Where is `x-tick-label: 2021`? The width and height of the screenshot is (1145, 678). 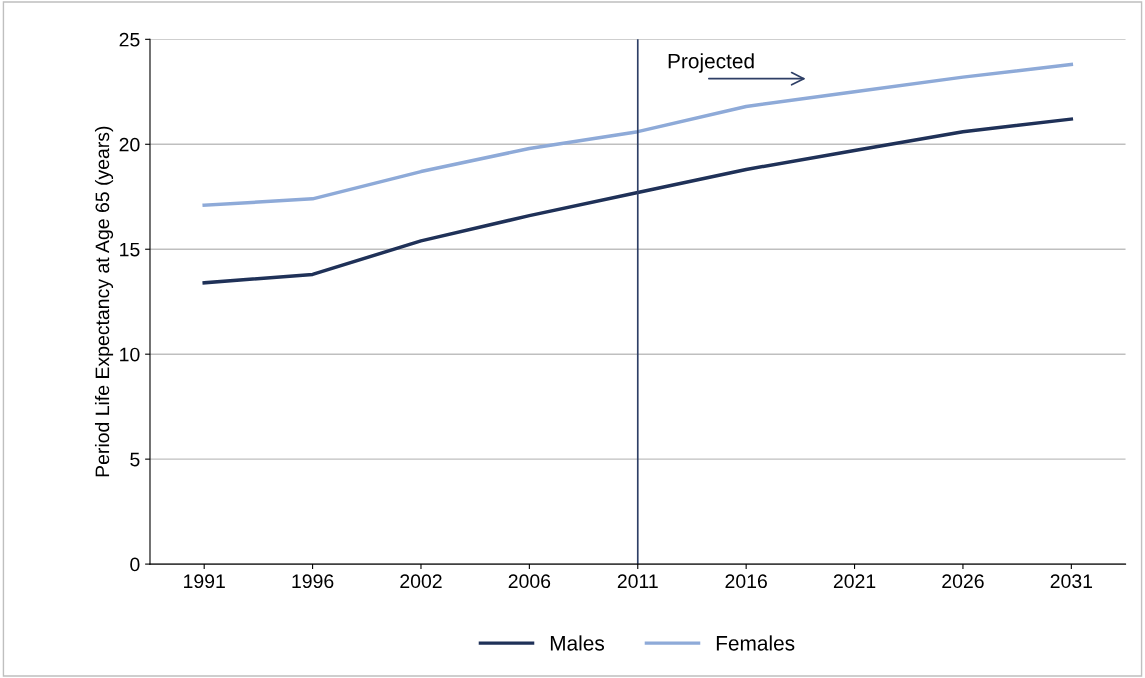 x-tick-label: 2021 is located at coordinates (854, 581).